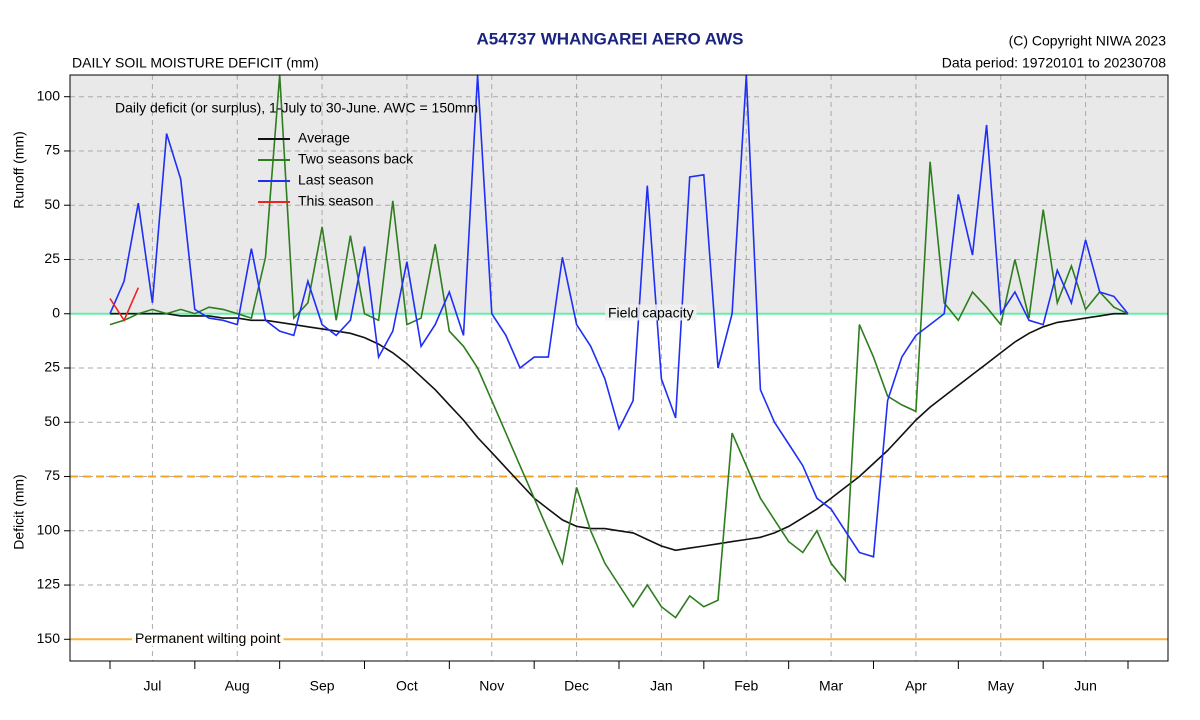 The width and height of the screenshot is (1200, 720). I want to click on x-tick-label: Dec, so click(576, 686).